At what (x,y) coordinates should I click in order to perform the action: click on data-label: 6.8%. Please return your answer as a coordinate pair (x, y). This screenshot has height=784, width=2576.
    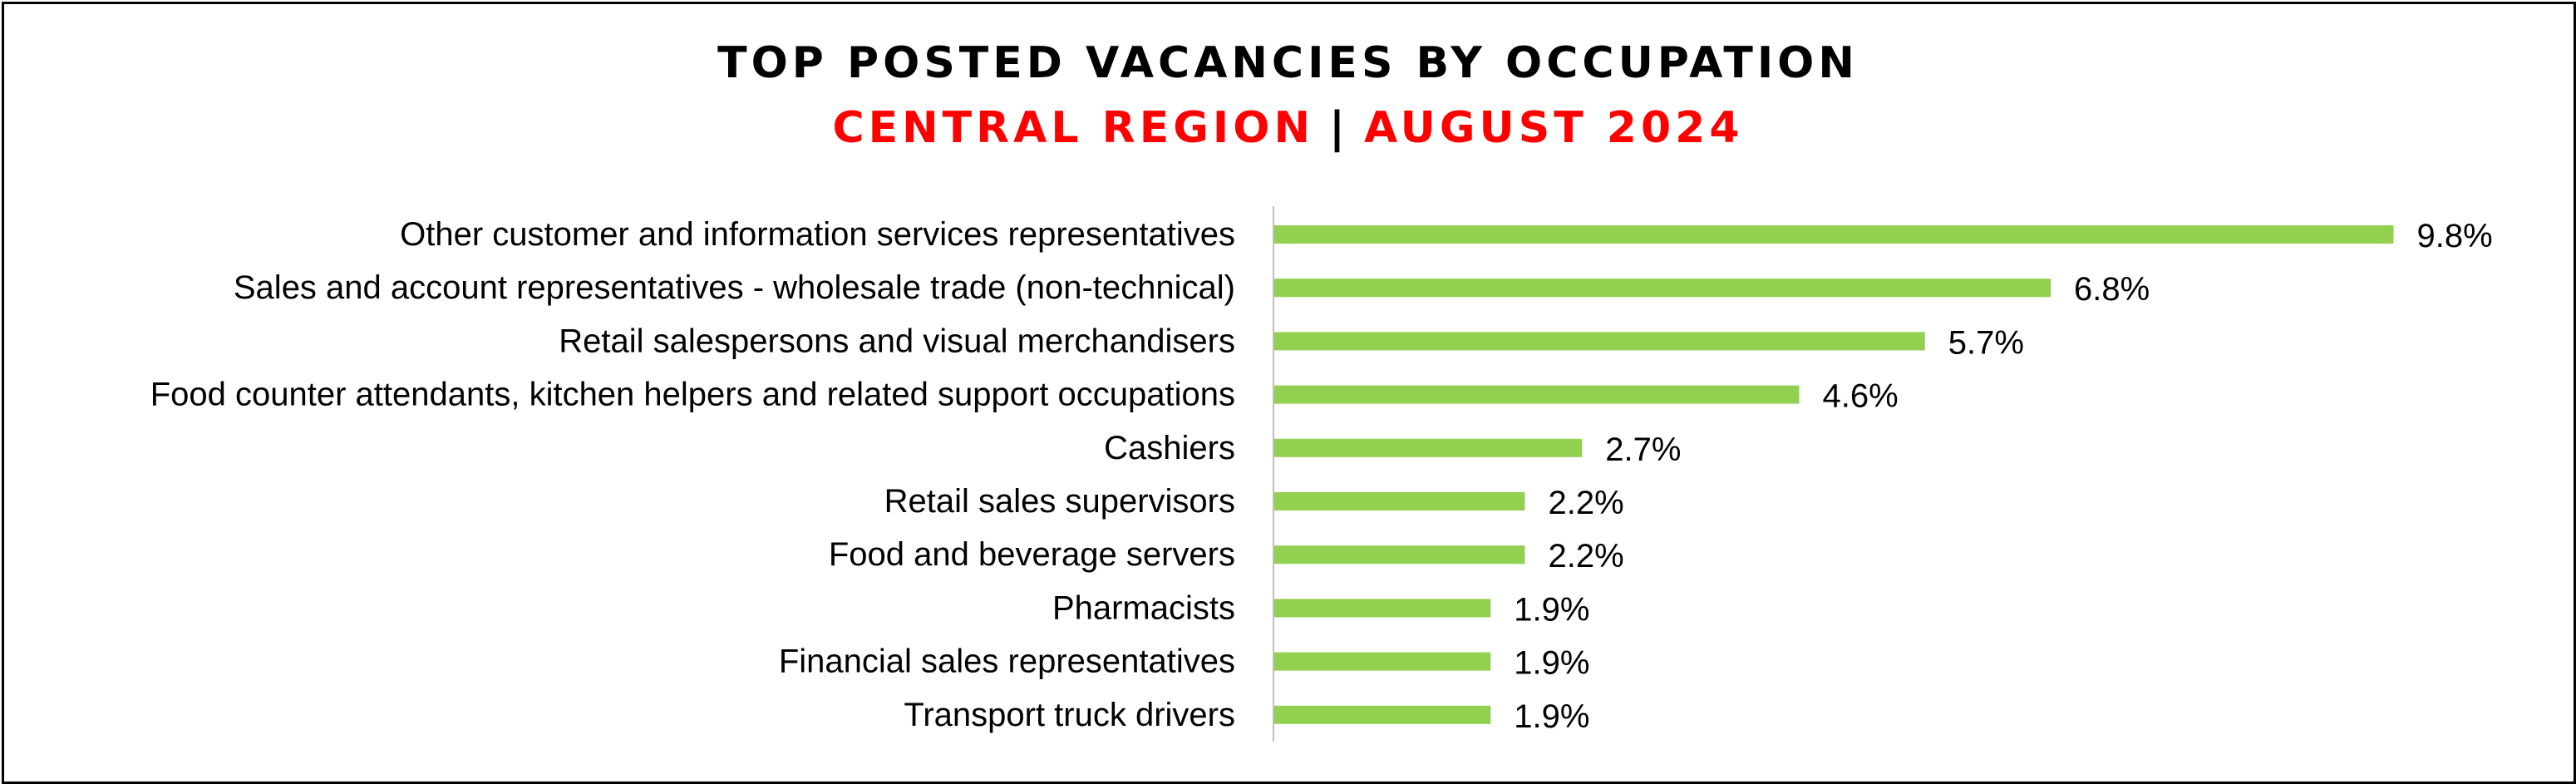
    Looking at the image, I should click on (2112, 289).